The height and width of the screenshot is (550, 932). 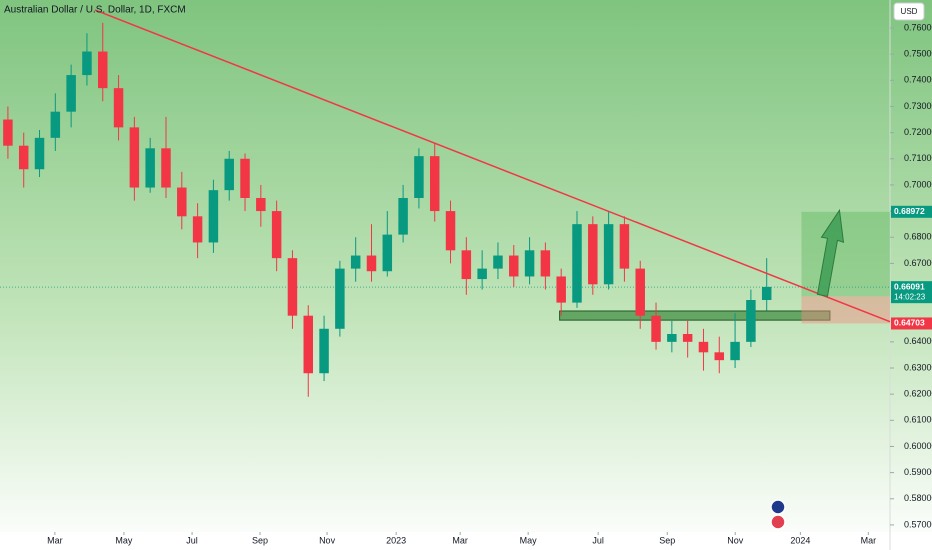 I want to click on flag-au, so click(x=778, y=507).